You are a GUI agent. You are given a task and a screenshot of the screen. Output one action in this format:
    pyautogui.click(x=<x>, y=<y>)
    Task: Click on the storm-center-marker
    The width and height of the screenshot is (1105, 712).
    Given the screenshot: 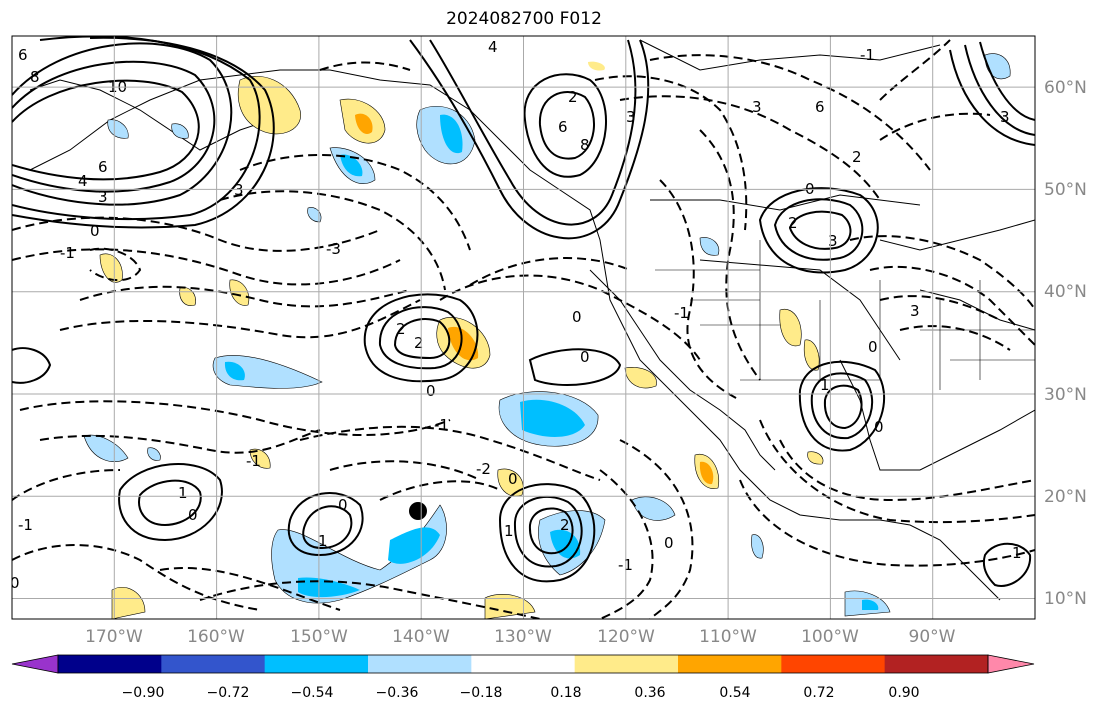 What is the action you would take?
    pyautogui.click(x=418, y=511)
    